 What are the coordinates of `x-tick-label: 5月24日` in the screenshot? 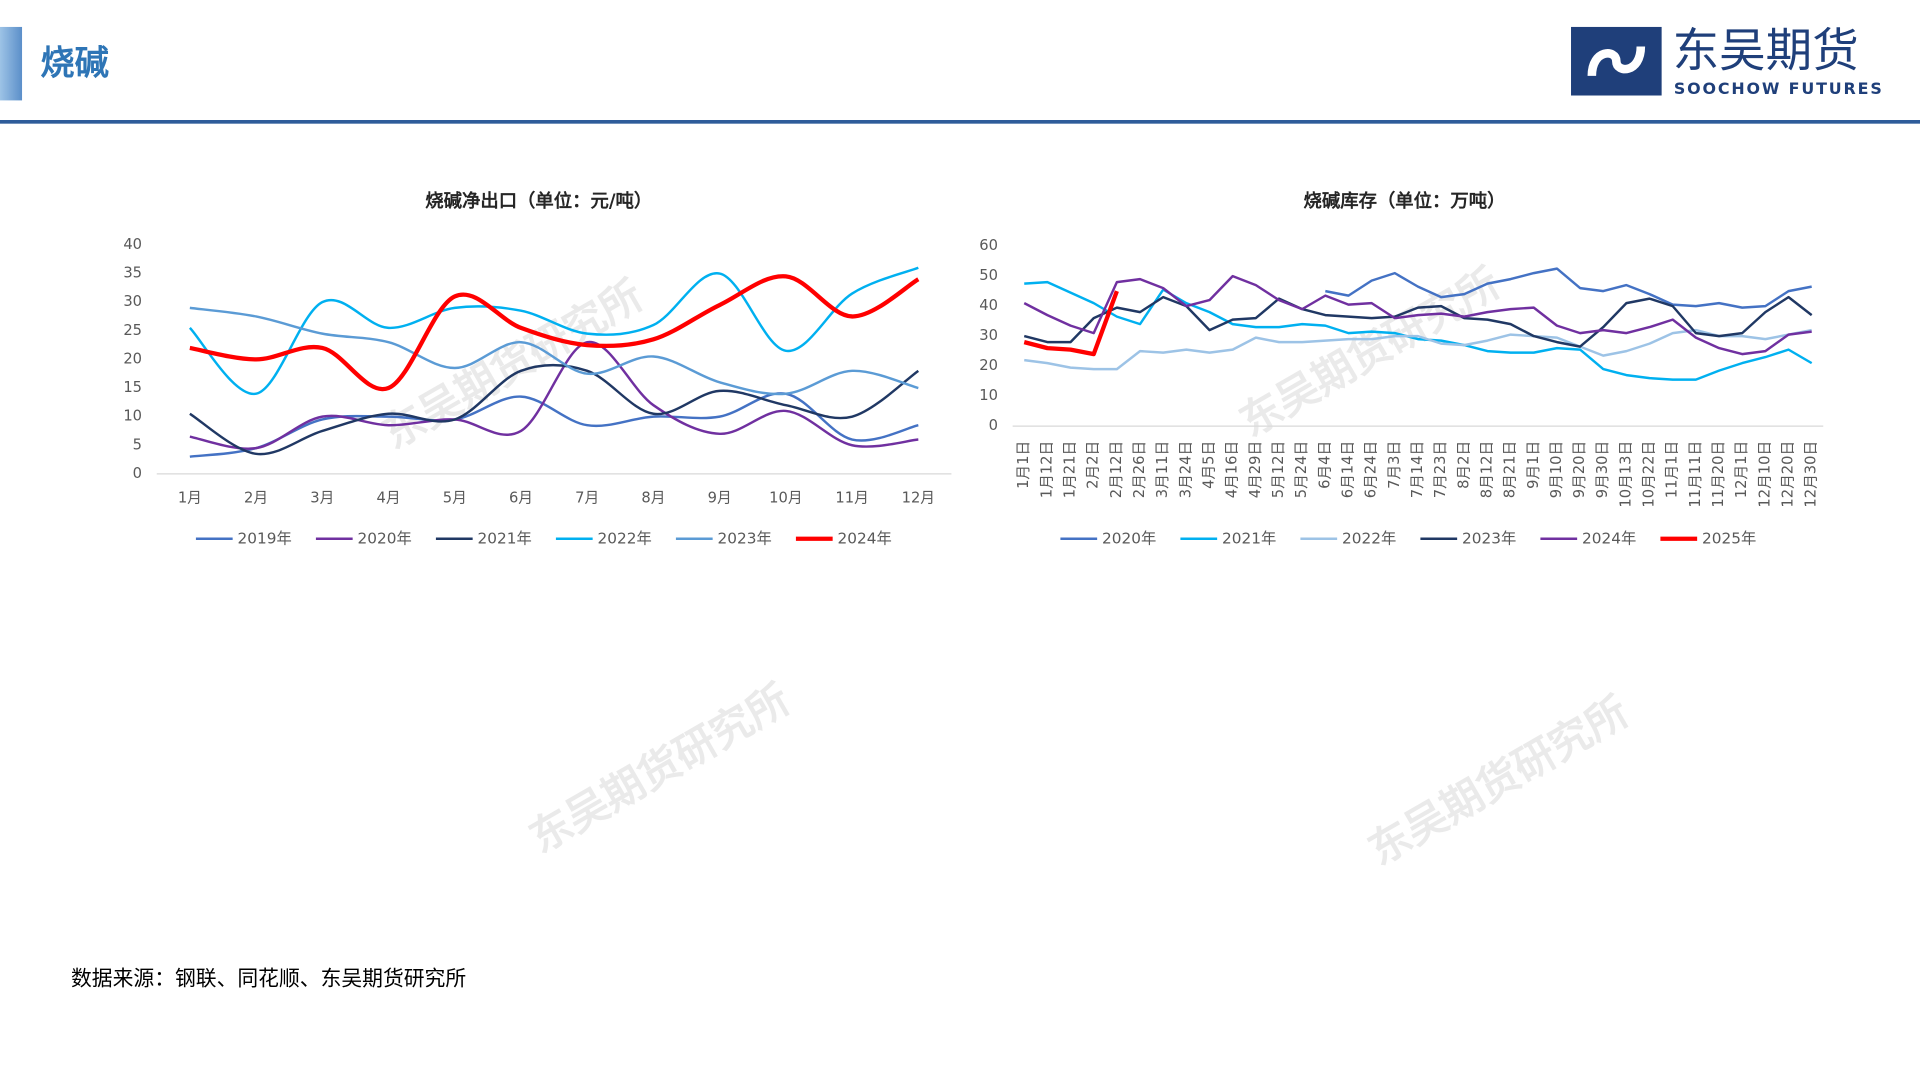 It's located at (1301, 469).